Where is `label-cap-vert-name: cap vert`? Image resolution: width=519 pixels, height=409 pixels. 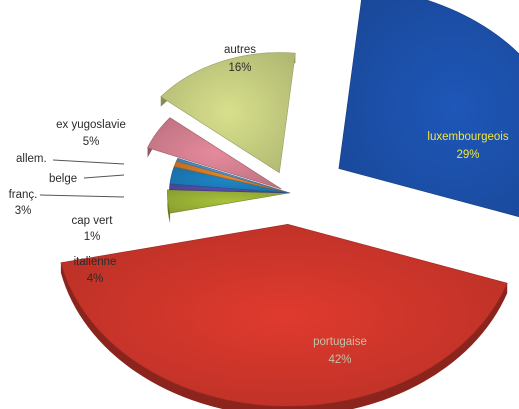 label-cap-vert-name: cap vert is located at coordinates (93, 221).